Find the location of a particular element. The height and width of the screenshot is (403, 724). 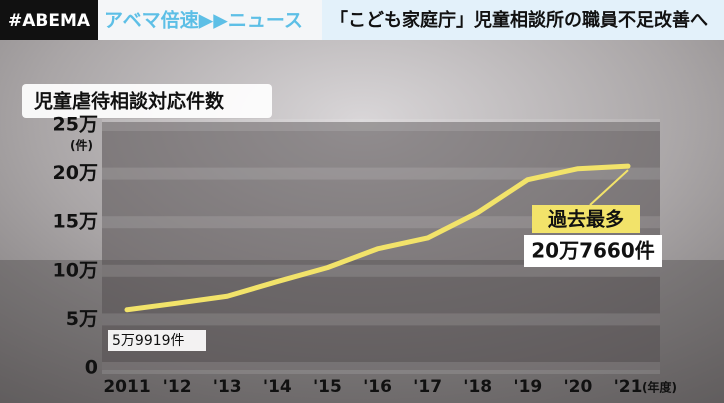

chart-title: 児童虐待相談対応件数 is located at coordinates (129, 101).